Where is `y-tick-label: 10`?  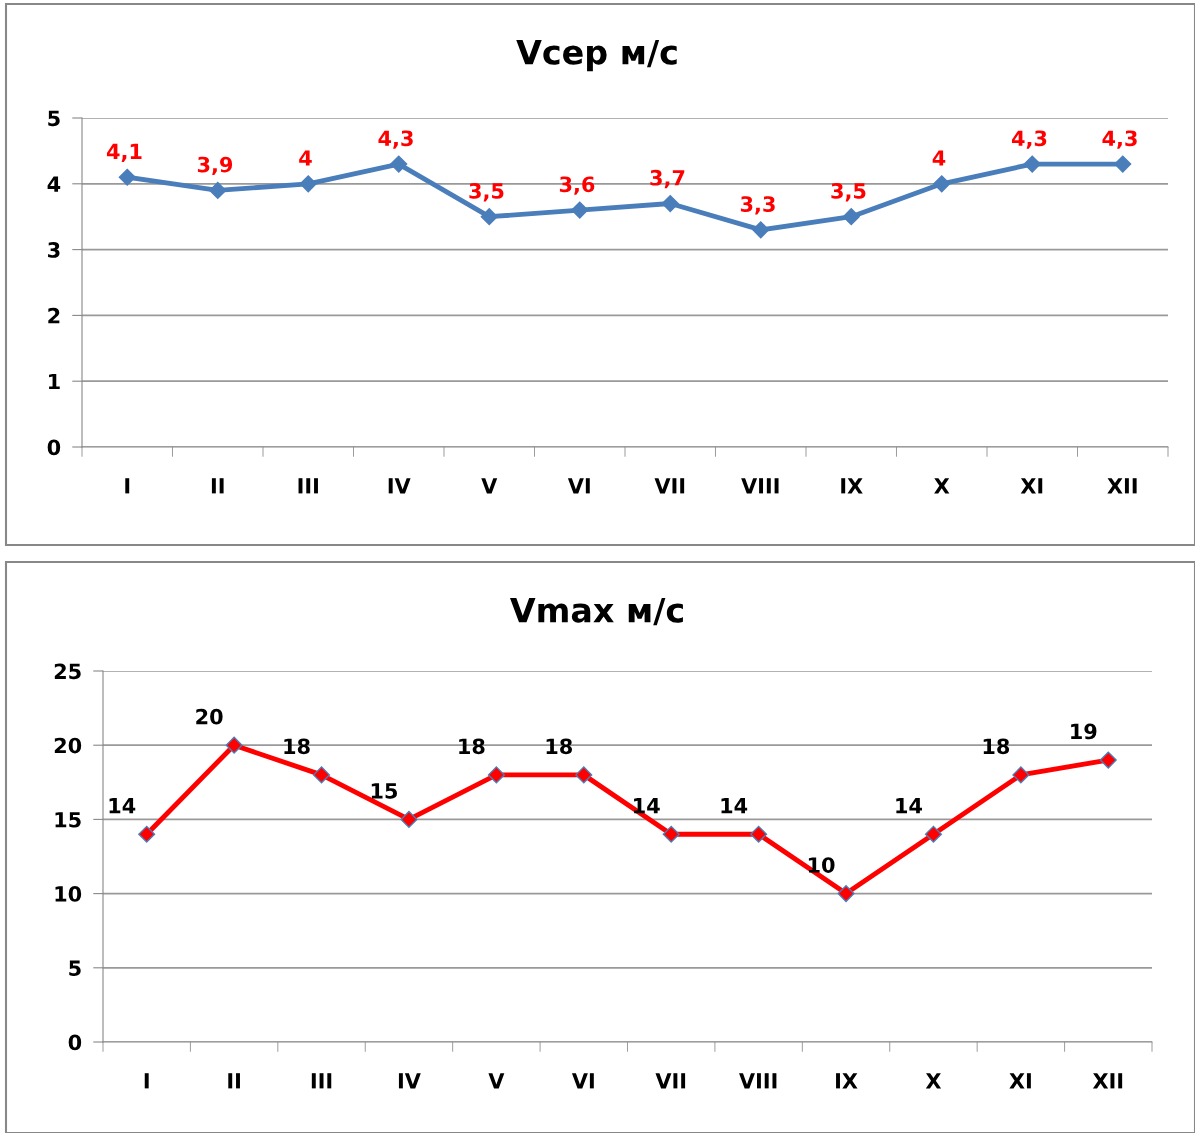
y-tick-label: 10 is located at coordinates (68, 894).